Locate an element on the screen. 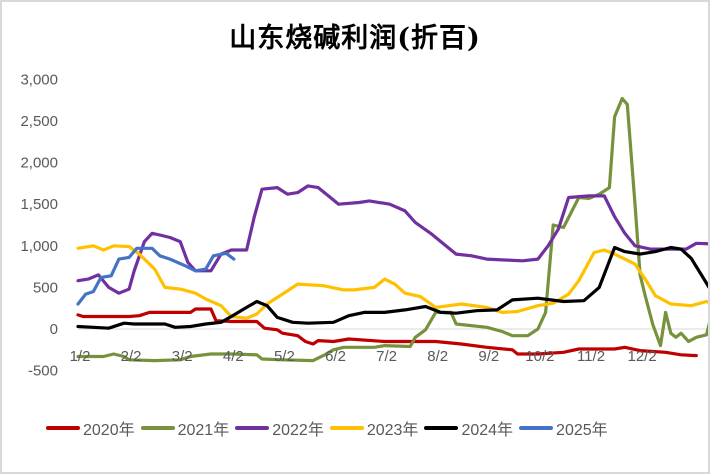 The image size is (710, 474). legend-label: 2023年 is located at coordinates (392, 430).